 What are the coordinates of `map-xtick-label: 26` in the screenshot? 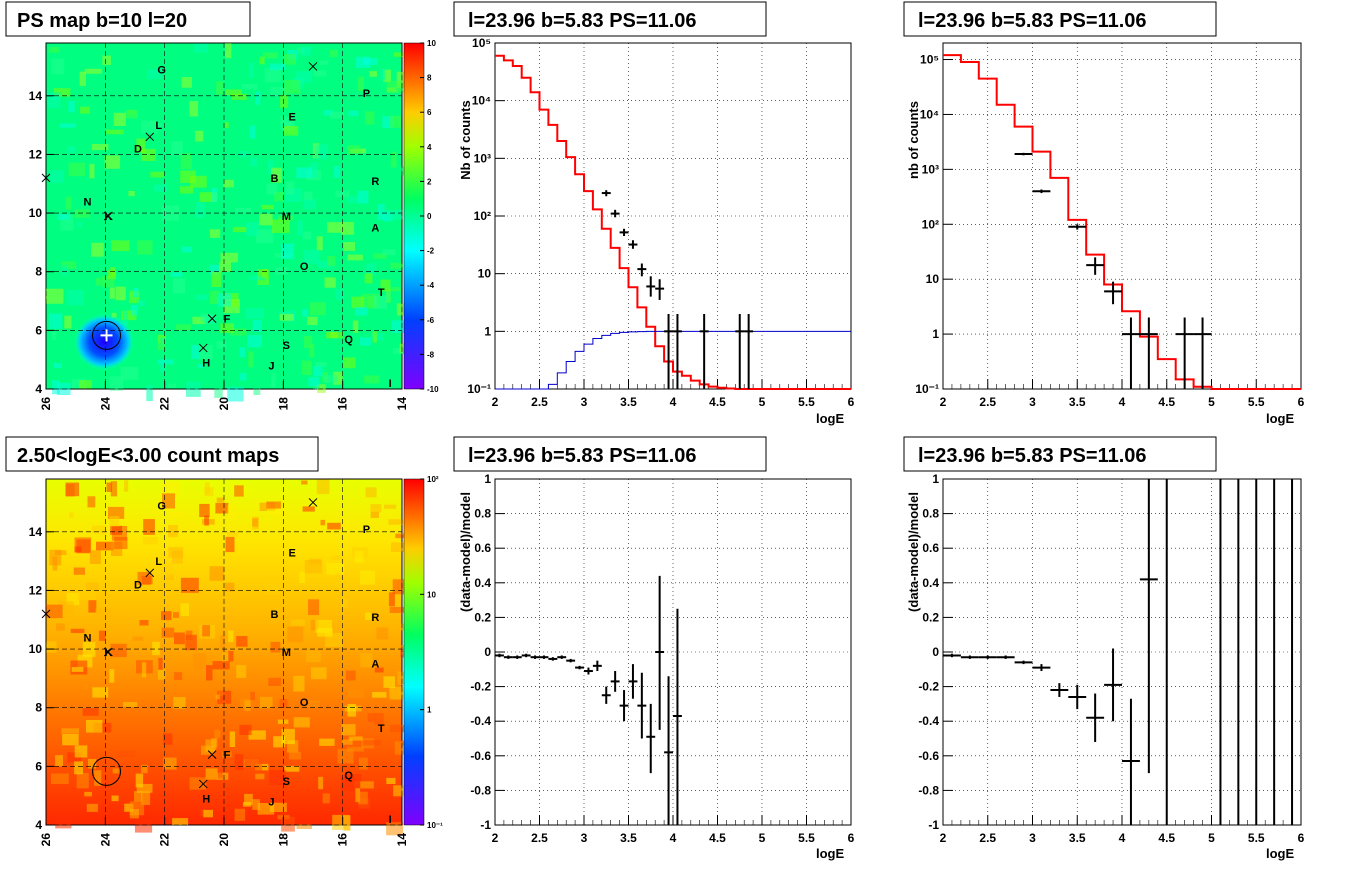 It's located at (46, 840).